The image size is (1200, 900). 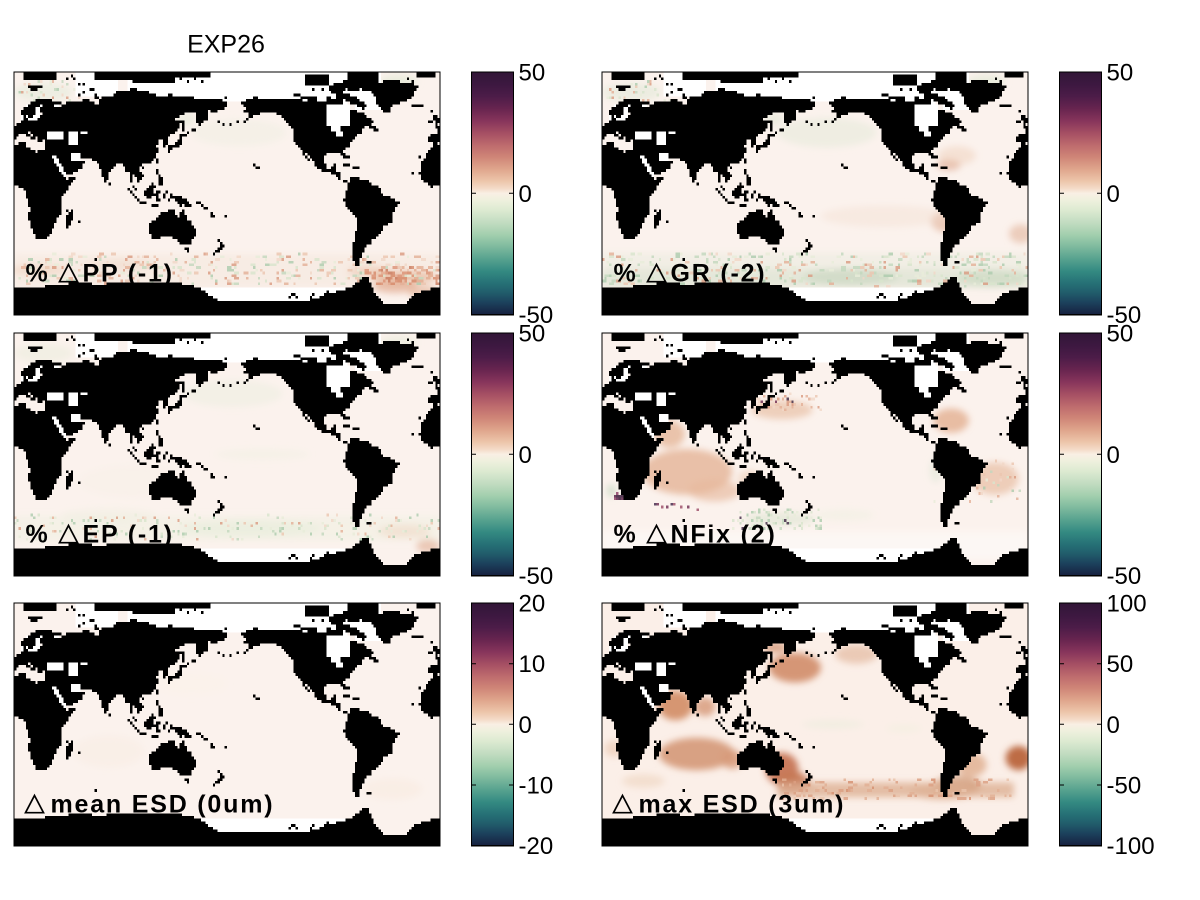 What do you see at coordinates (532, 604) in the screenshot?
I see `svg-text: 20` at bounding box center [532, 604].